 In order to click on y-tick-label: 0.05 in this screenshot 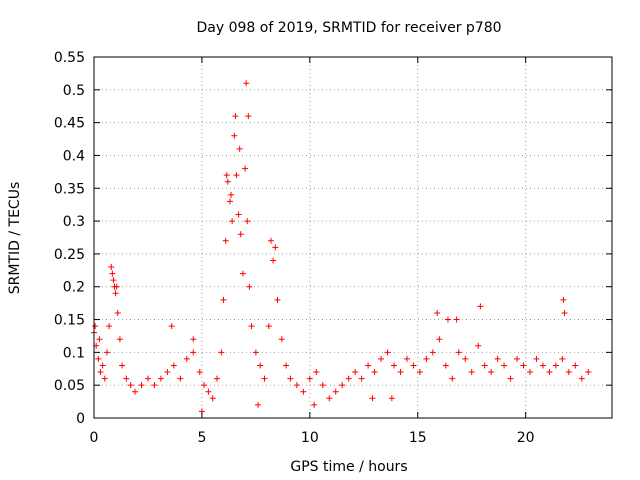, I will do `click(69, 386)`.